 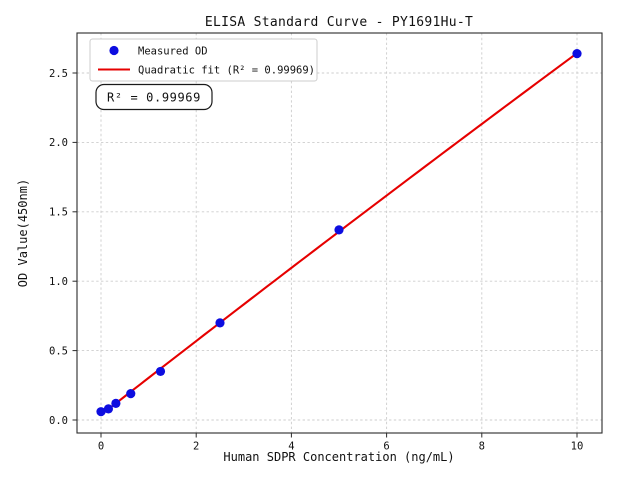 What do you see at coordinates (339, 22) in the screenshot?
I see `chart-title: ELISA Standard Curve - PY1691Hu-T` at bounding box center [339, 22].